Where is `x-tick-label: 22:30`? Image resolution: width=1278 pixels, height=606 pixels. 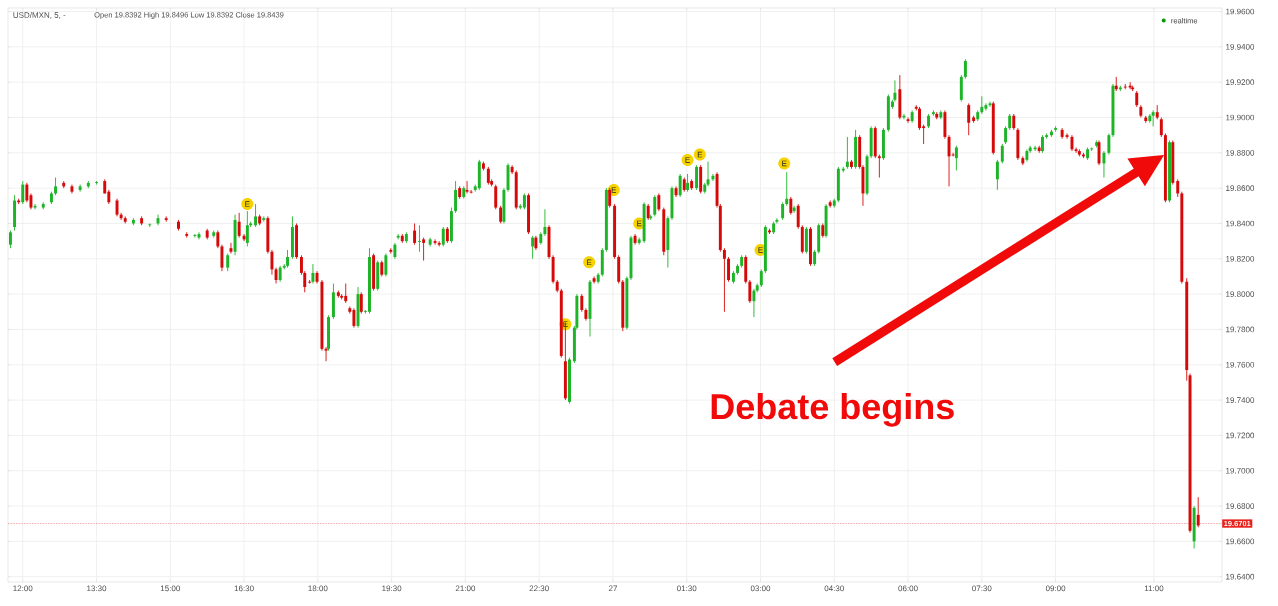 x-tick-label: 22:30 is located at coordinates (539, 588).